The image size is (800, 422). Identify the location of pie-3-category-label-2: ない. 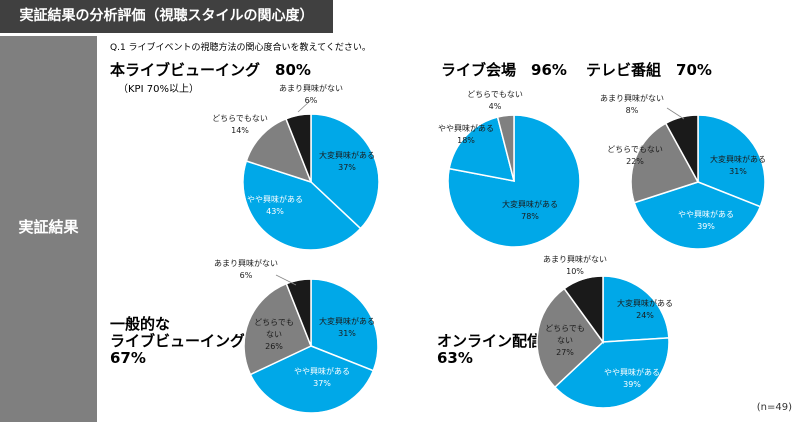
(274, 334).